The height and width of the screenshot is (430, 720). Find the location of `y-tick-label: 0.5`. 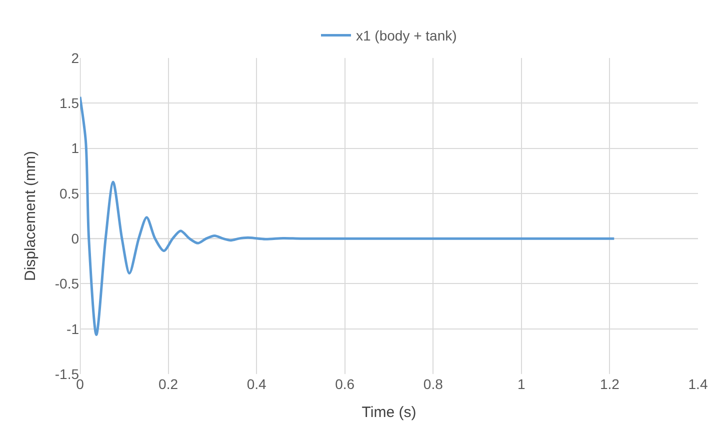

y-tick-label: 0.5 is located at coordinates (70, 193).